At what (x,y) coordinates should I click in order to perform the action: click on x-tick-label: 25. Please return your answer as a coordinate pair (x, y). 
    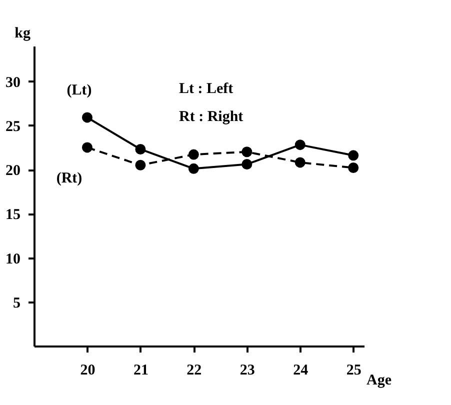
    Looking at the image, I should click on (354, 370).